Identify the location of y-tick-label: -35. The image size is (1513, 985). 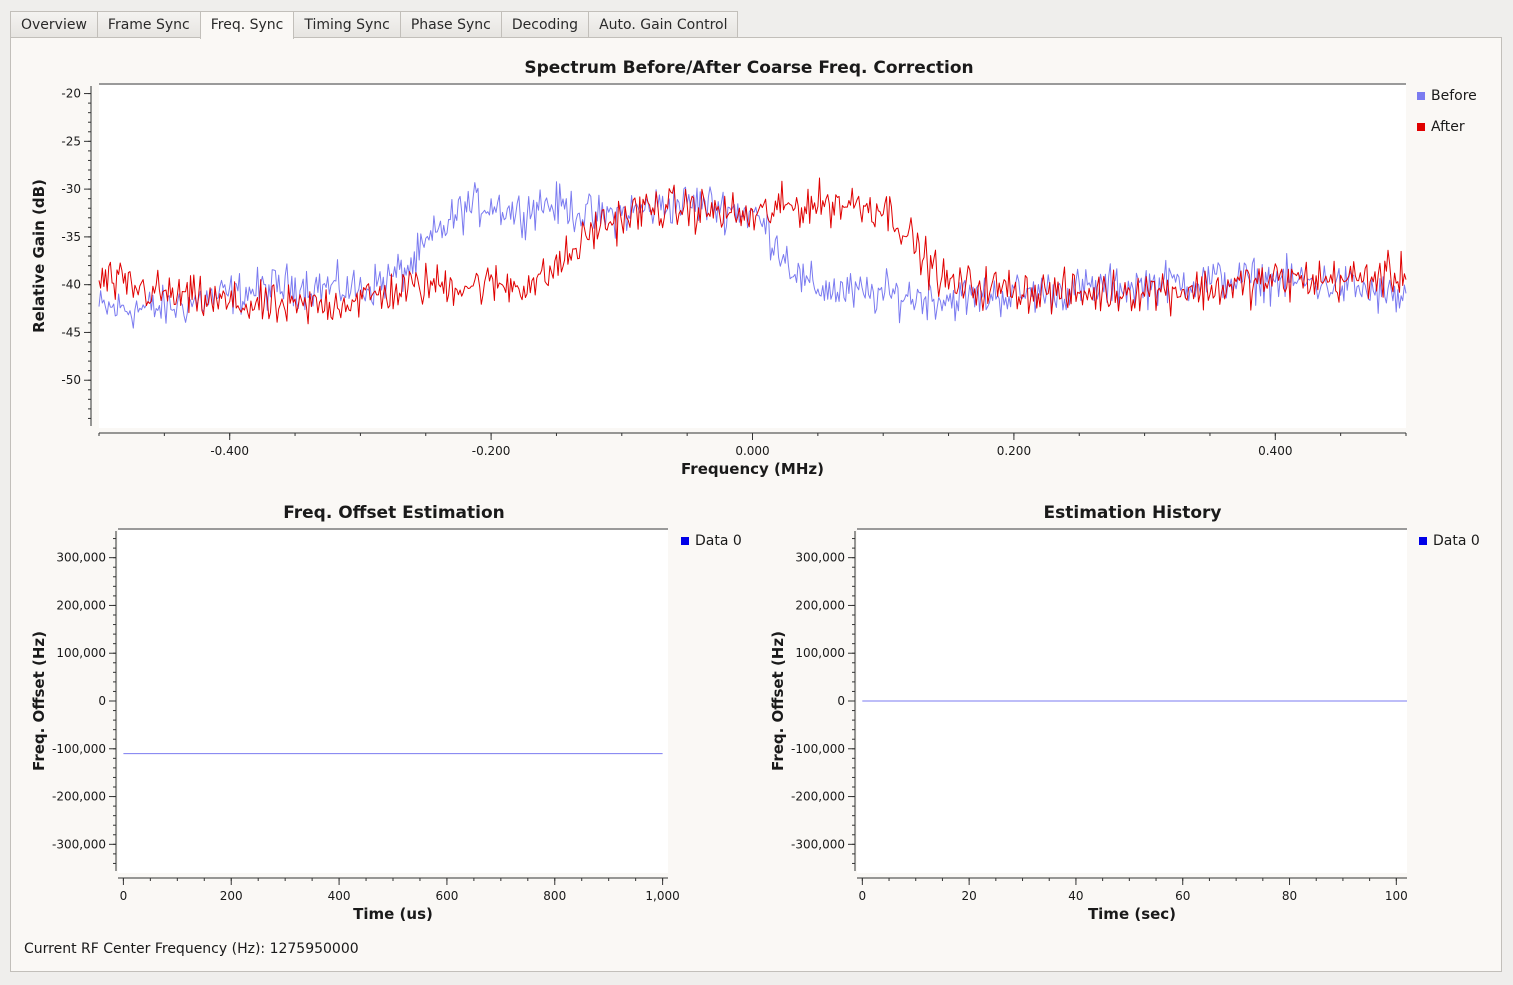
(71, 237).